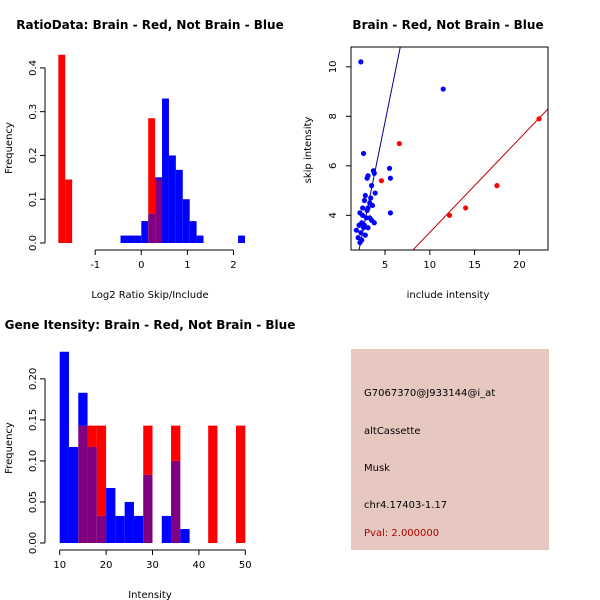 This screenshot has height=600, width=600. What do you see at coordinates (9, 448) in the screenshot?
I see `intensity-ylabel: Frequency` at bounding box center [9, 448].